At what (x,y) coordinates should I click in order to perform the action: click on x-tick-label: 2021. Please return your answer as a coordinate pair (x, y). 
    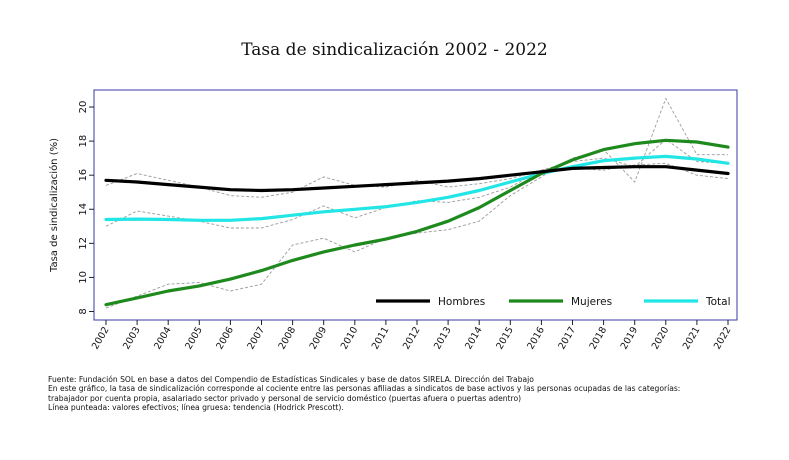
    Looking at the image, I should click on (692, 338).